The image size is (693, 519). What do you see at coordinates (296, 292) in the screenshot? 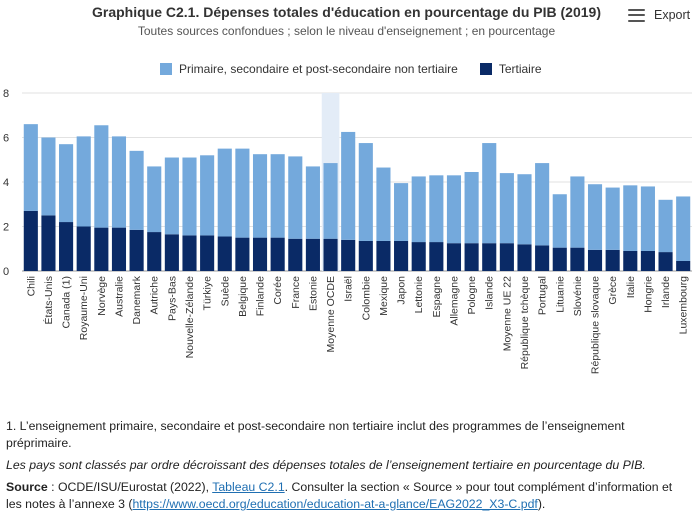
I see `x-tick-label: France` at bounding box center [296, 292].